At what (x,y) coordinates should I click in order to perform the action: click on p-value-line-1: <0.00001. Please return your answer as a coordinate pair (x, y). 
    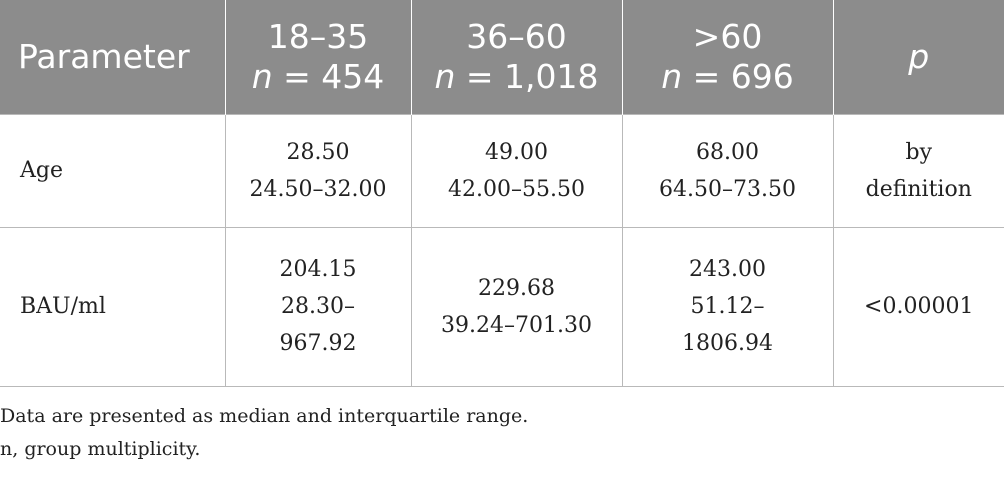
    Looking at the image, I should click on (919, 306).